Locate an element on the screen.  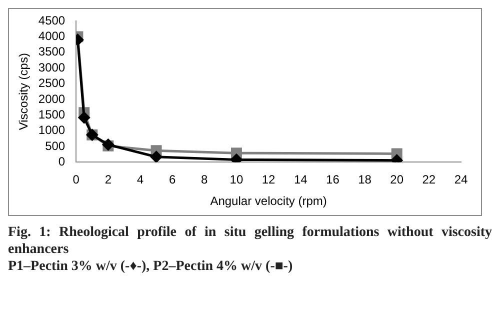
y-axis-title: Viscosity (cps) is located at coordinates (23, 91).